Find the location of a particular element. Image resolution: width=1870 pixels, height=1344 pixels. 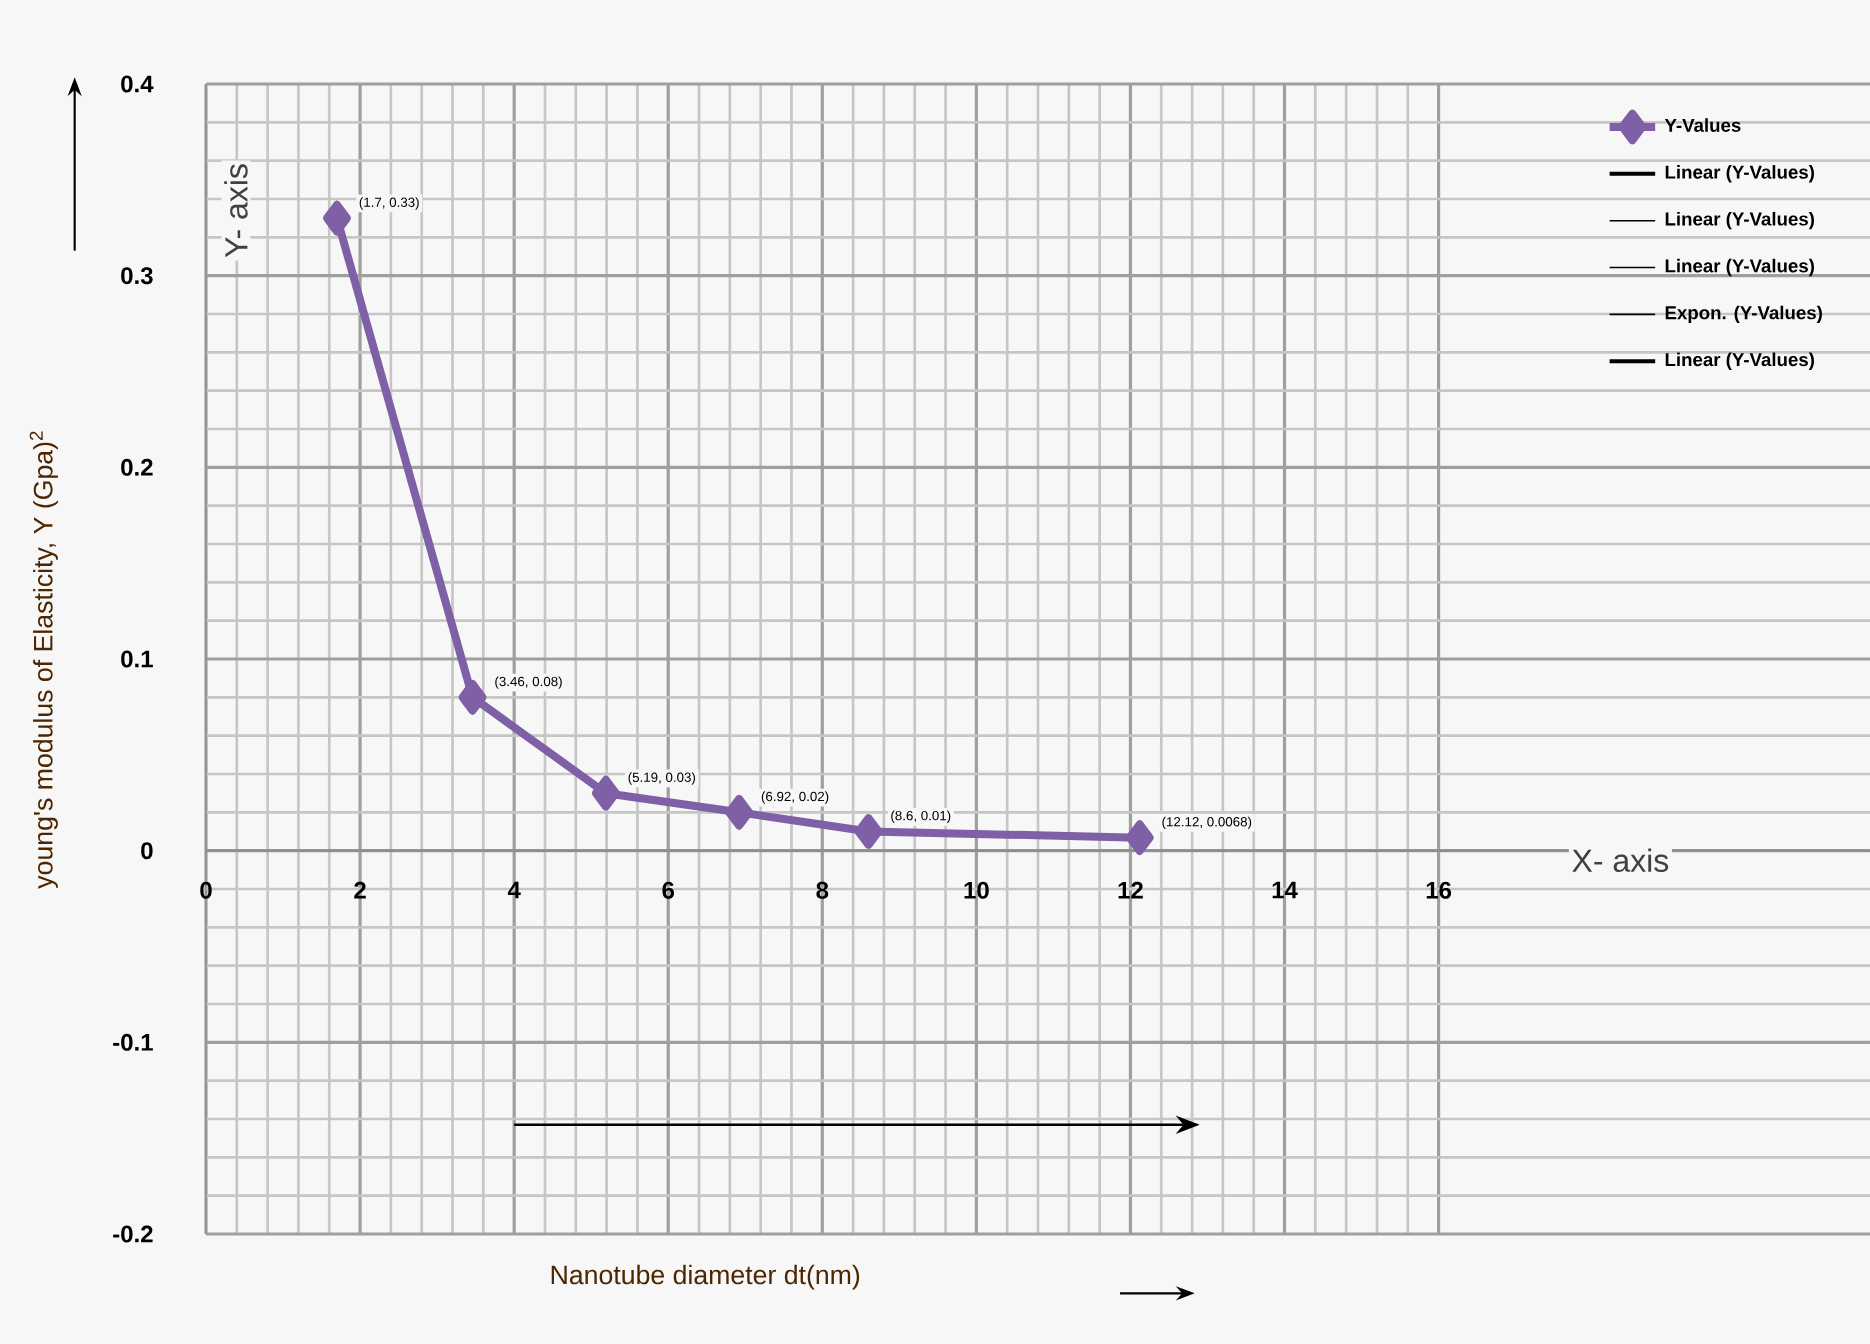

x-tick-label: 14 is located at coordinates (1285, 890).